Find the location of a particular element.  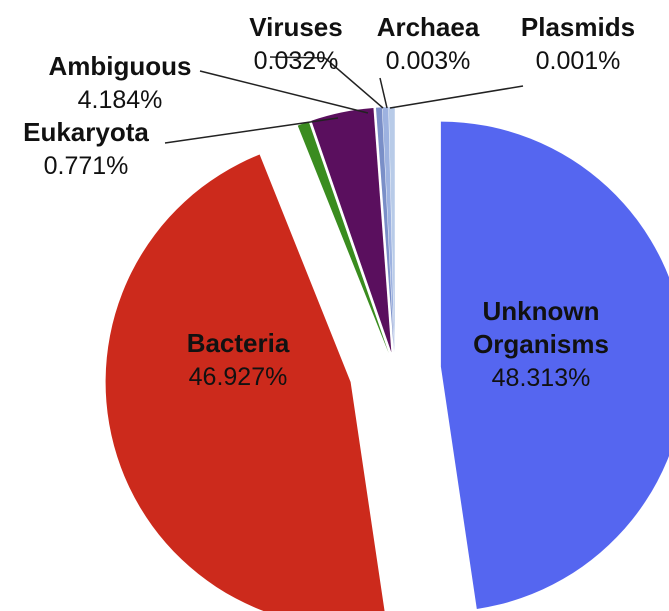

slice-label-viruses: Viruses is located at coordinates (295, 27).